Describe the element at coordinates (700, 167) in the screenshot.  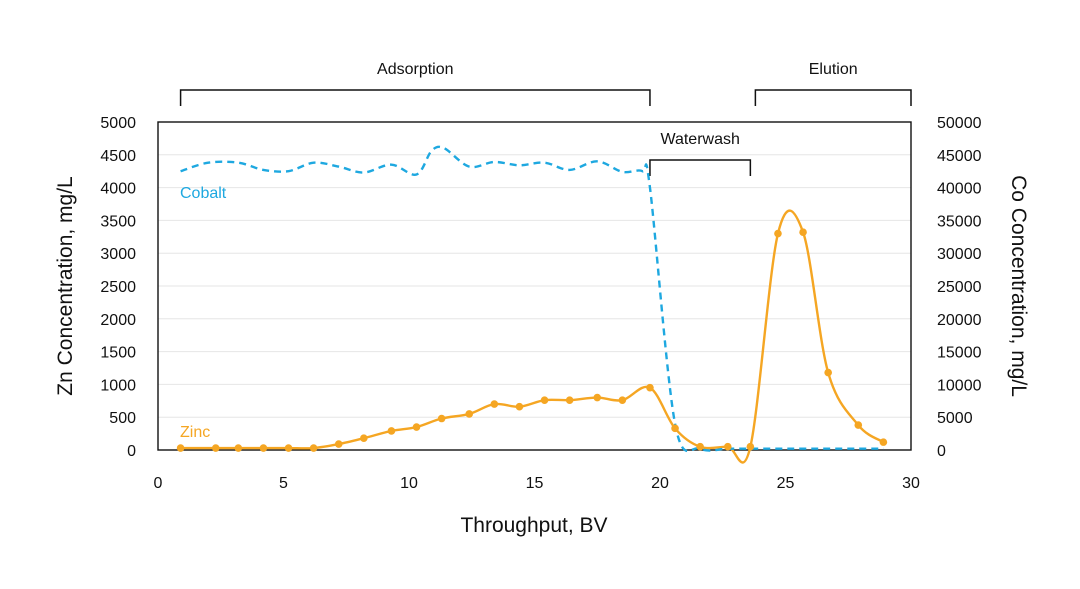
I see `phase-bracket-waterwash` at that location.